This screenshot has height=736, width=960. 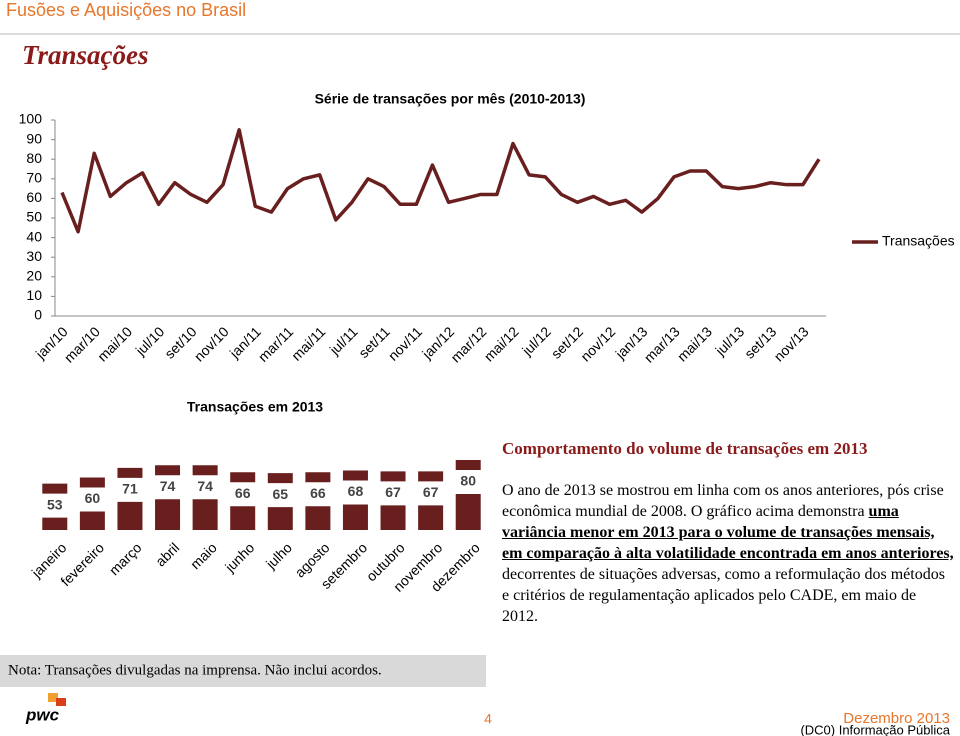 I want to click on x-tick-label: jul/11, so click(x=343, y=340).